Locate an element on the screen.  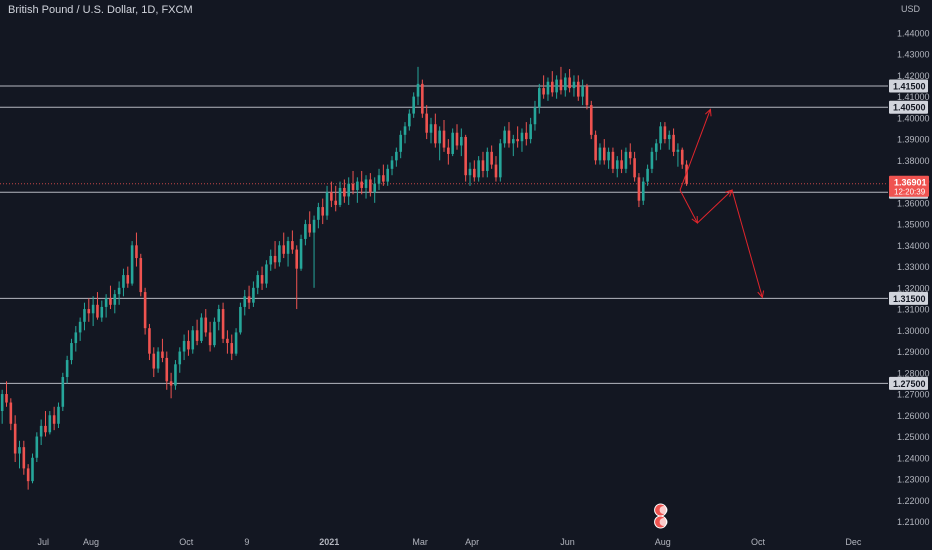
price-tick-label: 1.25000 is located at coordinates (913, 437).